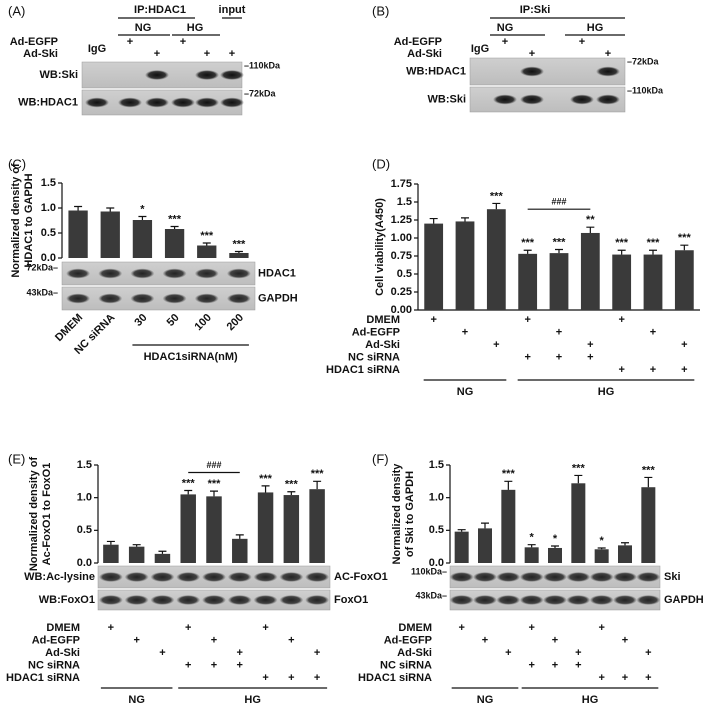 Image resolution: width=709 pixels, height=712 pixels. Describe the element at coordinates (374, 357) in the screenshot. I see `condition-label: NC siRNA` at that location.